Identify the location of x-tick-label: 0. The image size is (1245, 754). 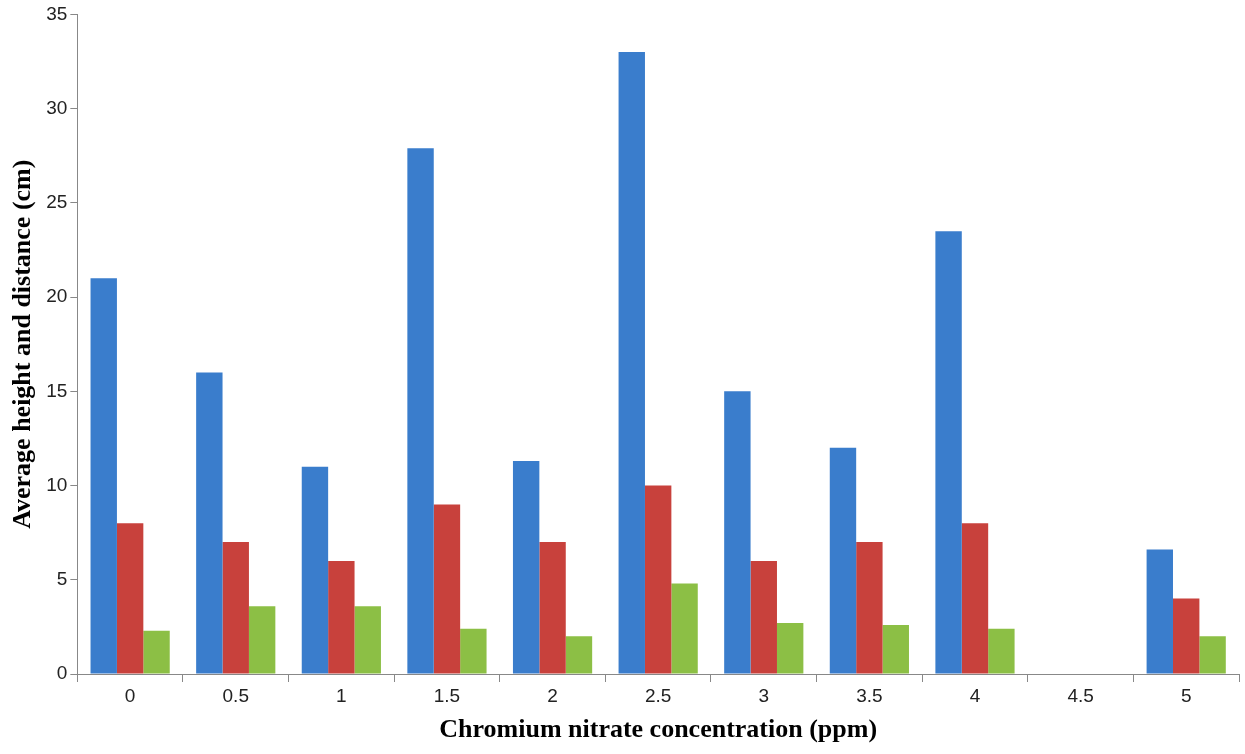
(130, 695).